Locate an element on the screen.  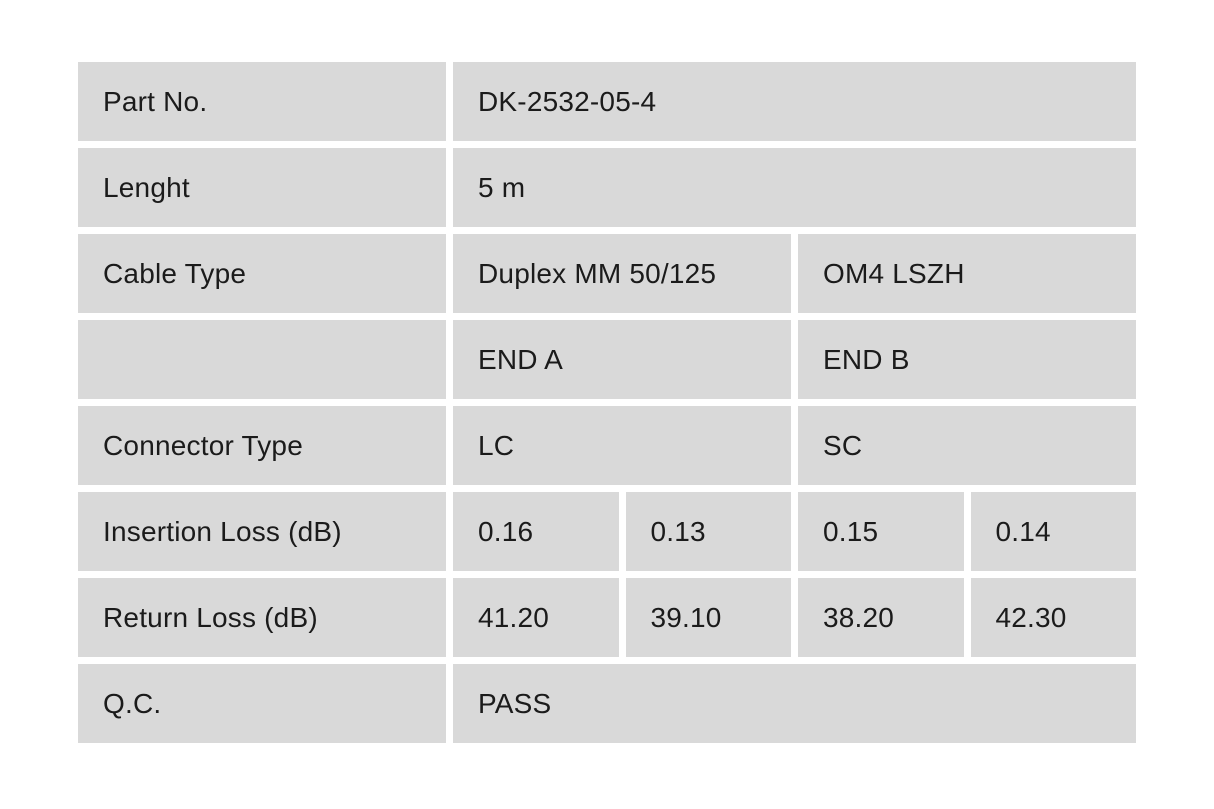
qc-label: Q.C. is located at coordinates (262, 703).